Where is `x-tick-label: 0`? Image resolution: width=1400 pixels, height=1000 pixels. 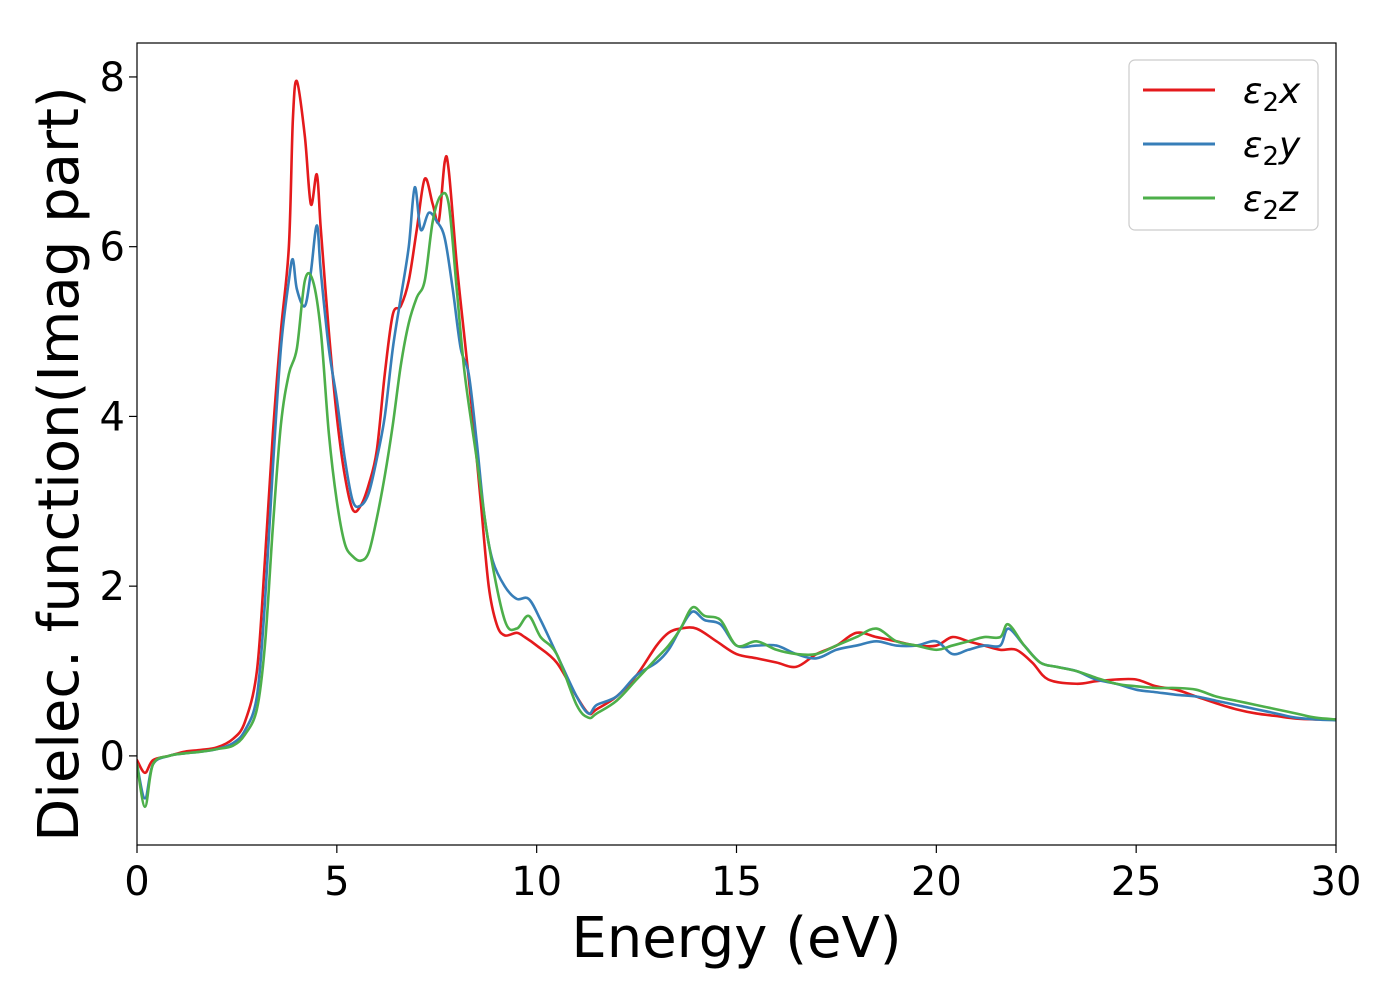
x-tick-label: 0 is located at coordinates (136, 882).